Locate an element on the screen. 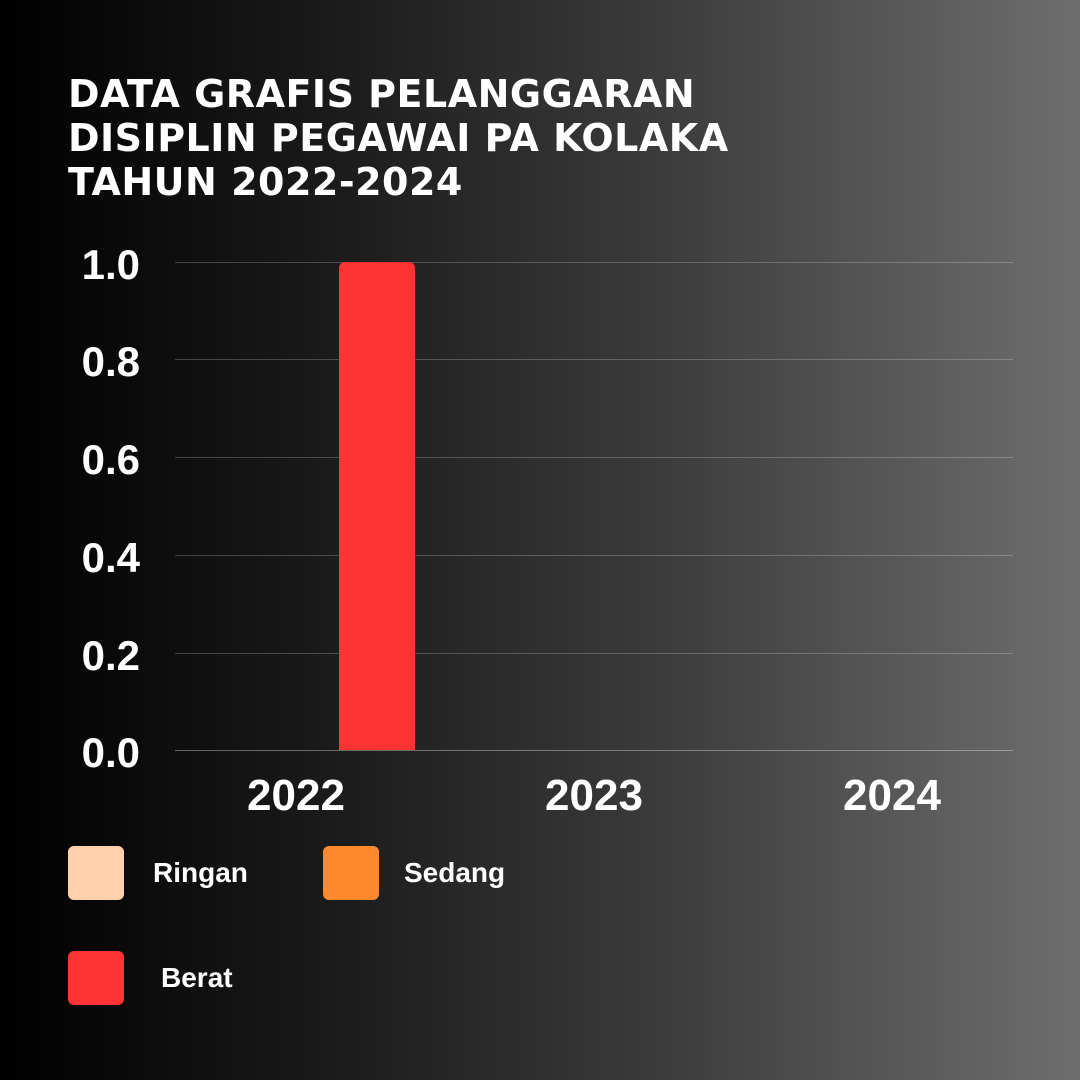 The width and height of the screenshot is (1080, 1080). legend-item-sedang: Sedang is located at coordinates (414, 873).